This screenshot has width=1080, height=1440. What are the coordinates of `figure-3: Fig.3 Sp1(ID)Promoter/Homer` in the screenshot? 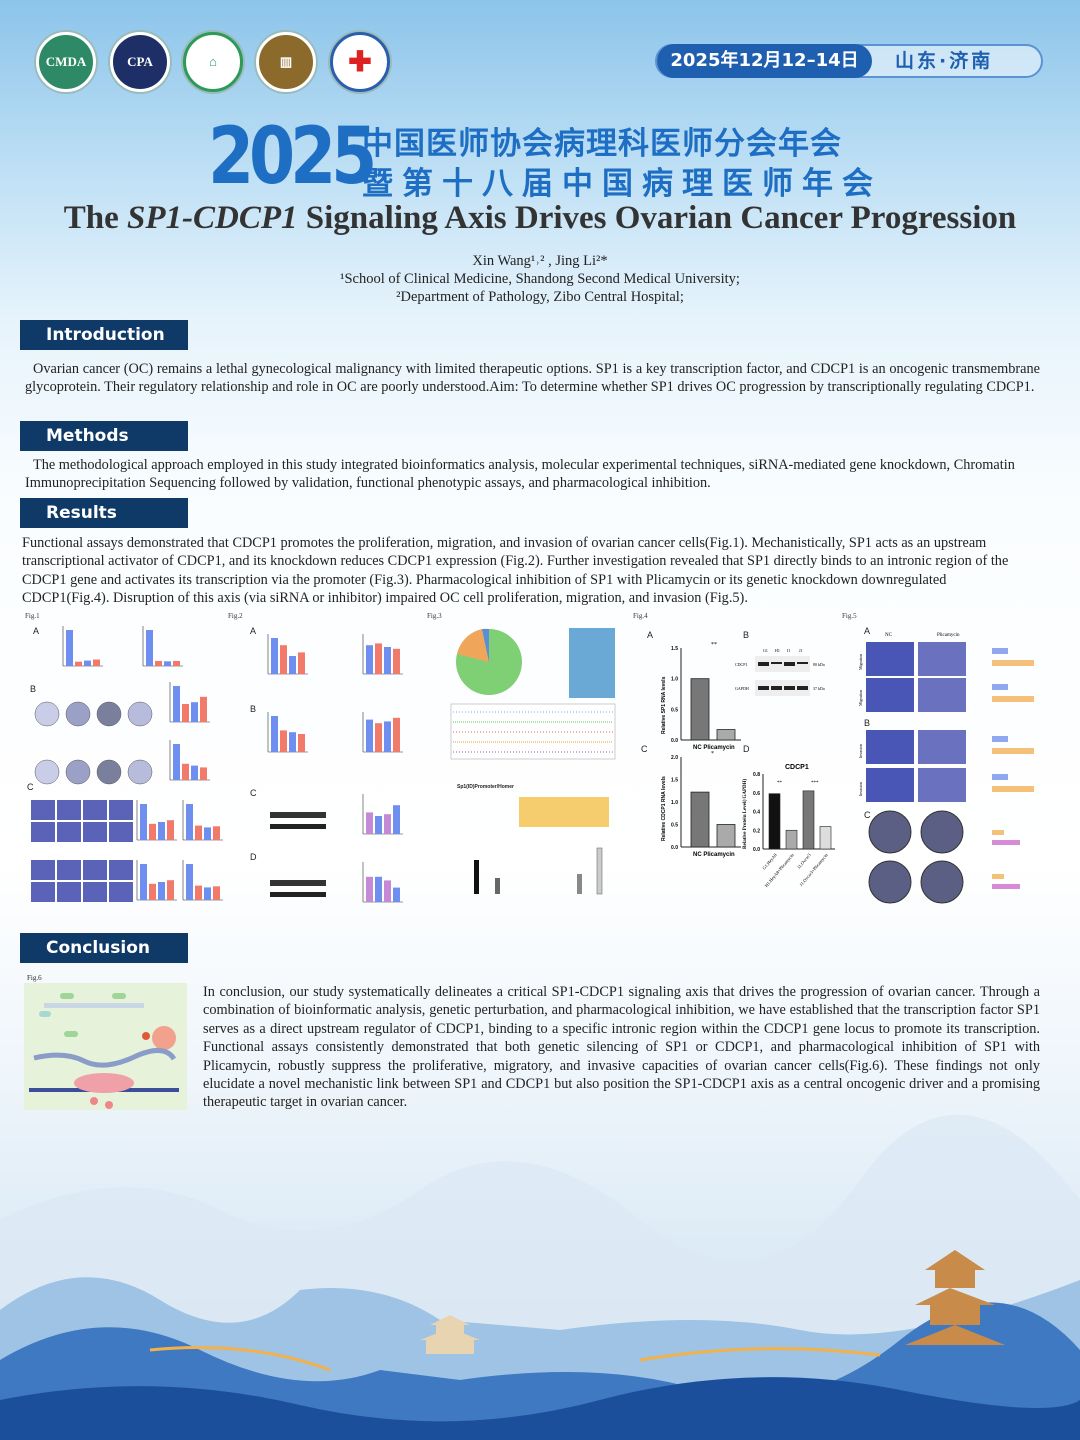 It's located at (528, 762).